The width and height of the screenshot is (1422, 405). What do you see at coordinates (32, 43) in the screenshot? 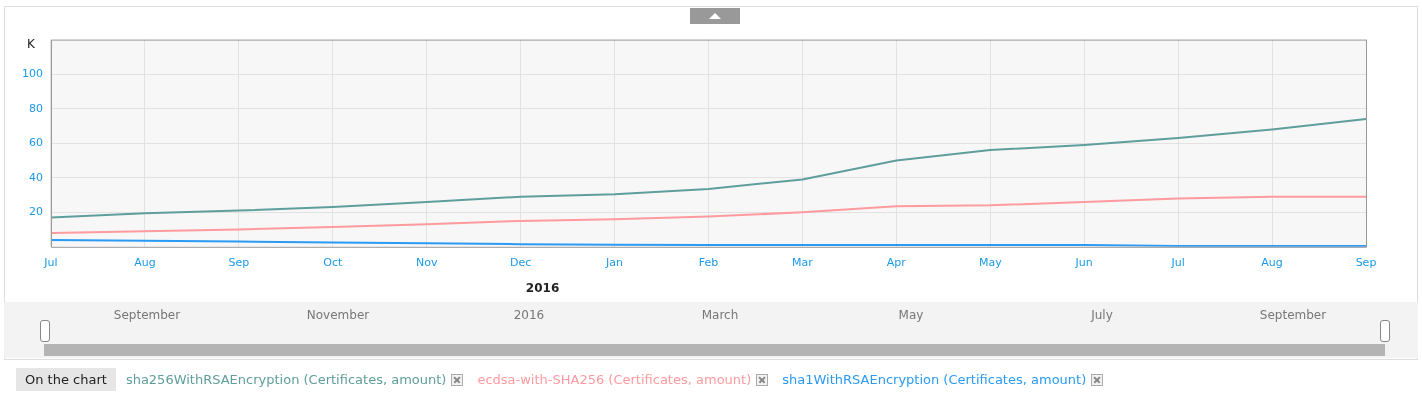
I see `y-axis-title: K` at bounding box center [32, 43].